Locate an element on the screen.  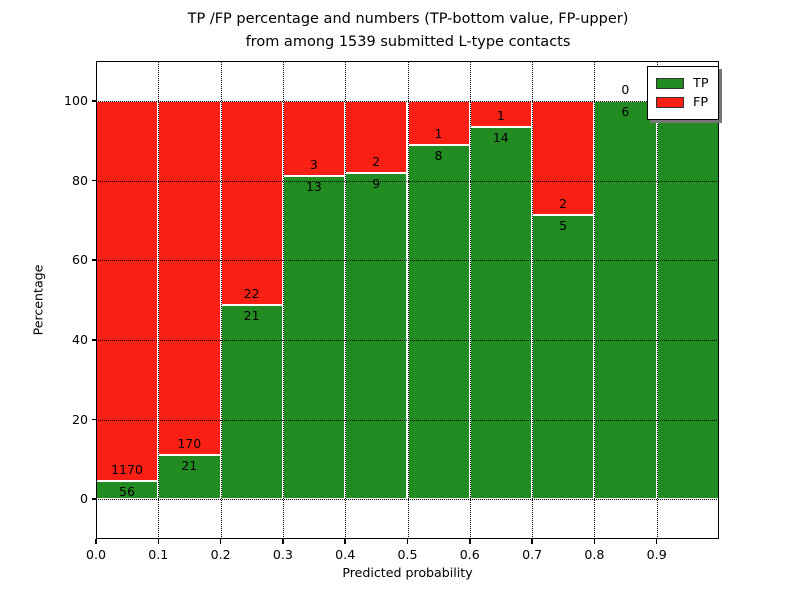
y-tick-label: 80 is located at coordinates (79, 180).